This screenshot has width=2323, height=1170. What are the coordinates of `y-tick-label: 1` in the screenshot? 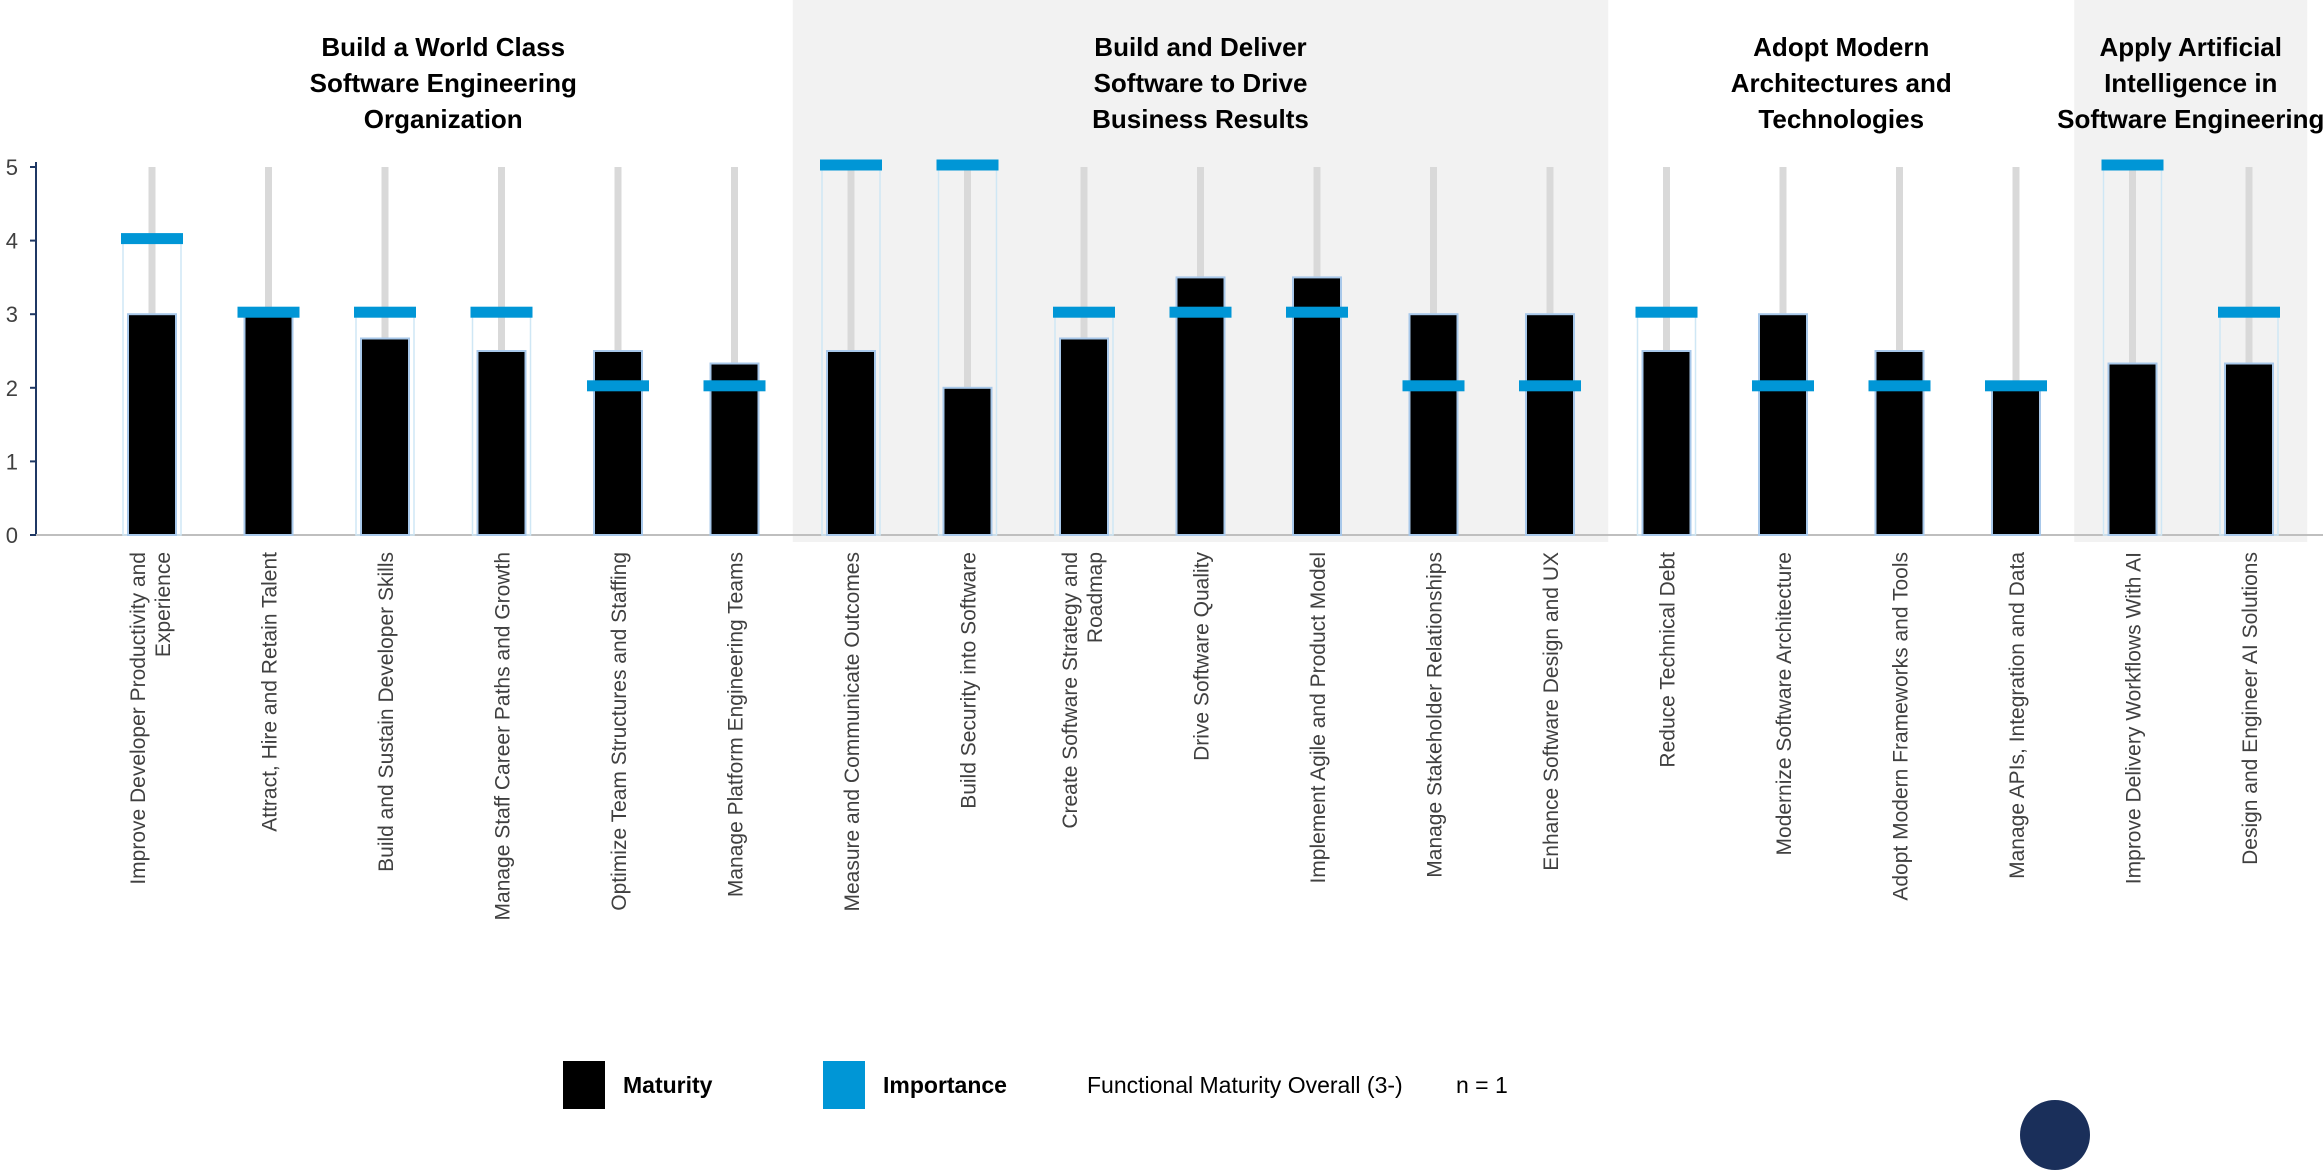 It's located at (12, 461).